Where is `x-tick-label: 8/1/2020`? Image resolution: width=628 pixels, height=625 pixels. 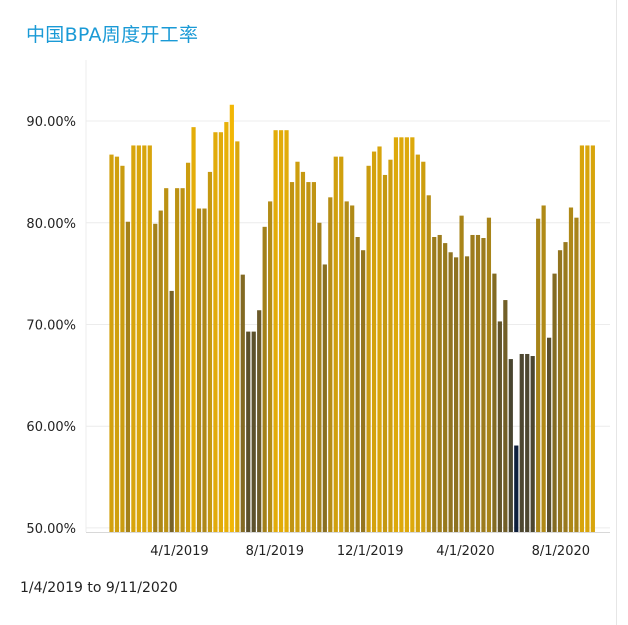 x-tick-label: 8/1/2020 is located at coordinates (561, 551).